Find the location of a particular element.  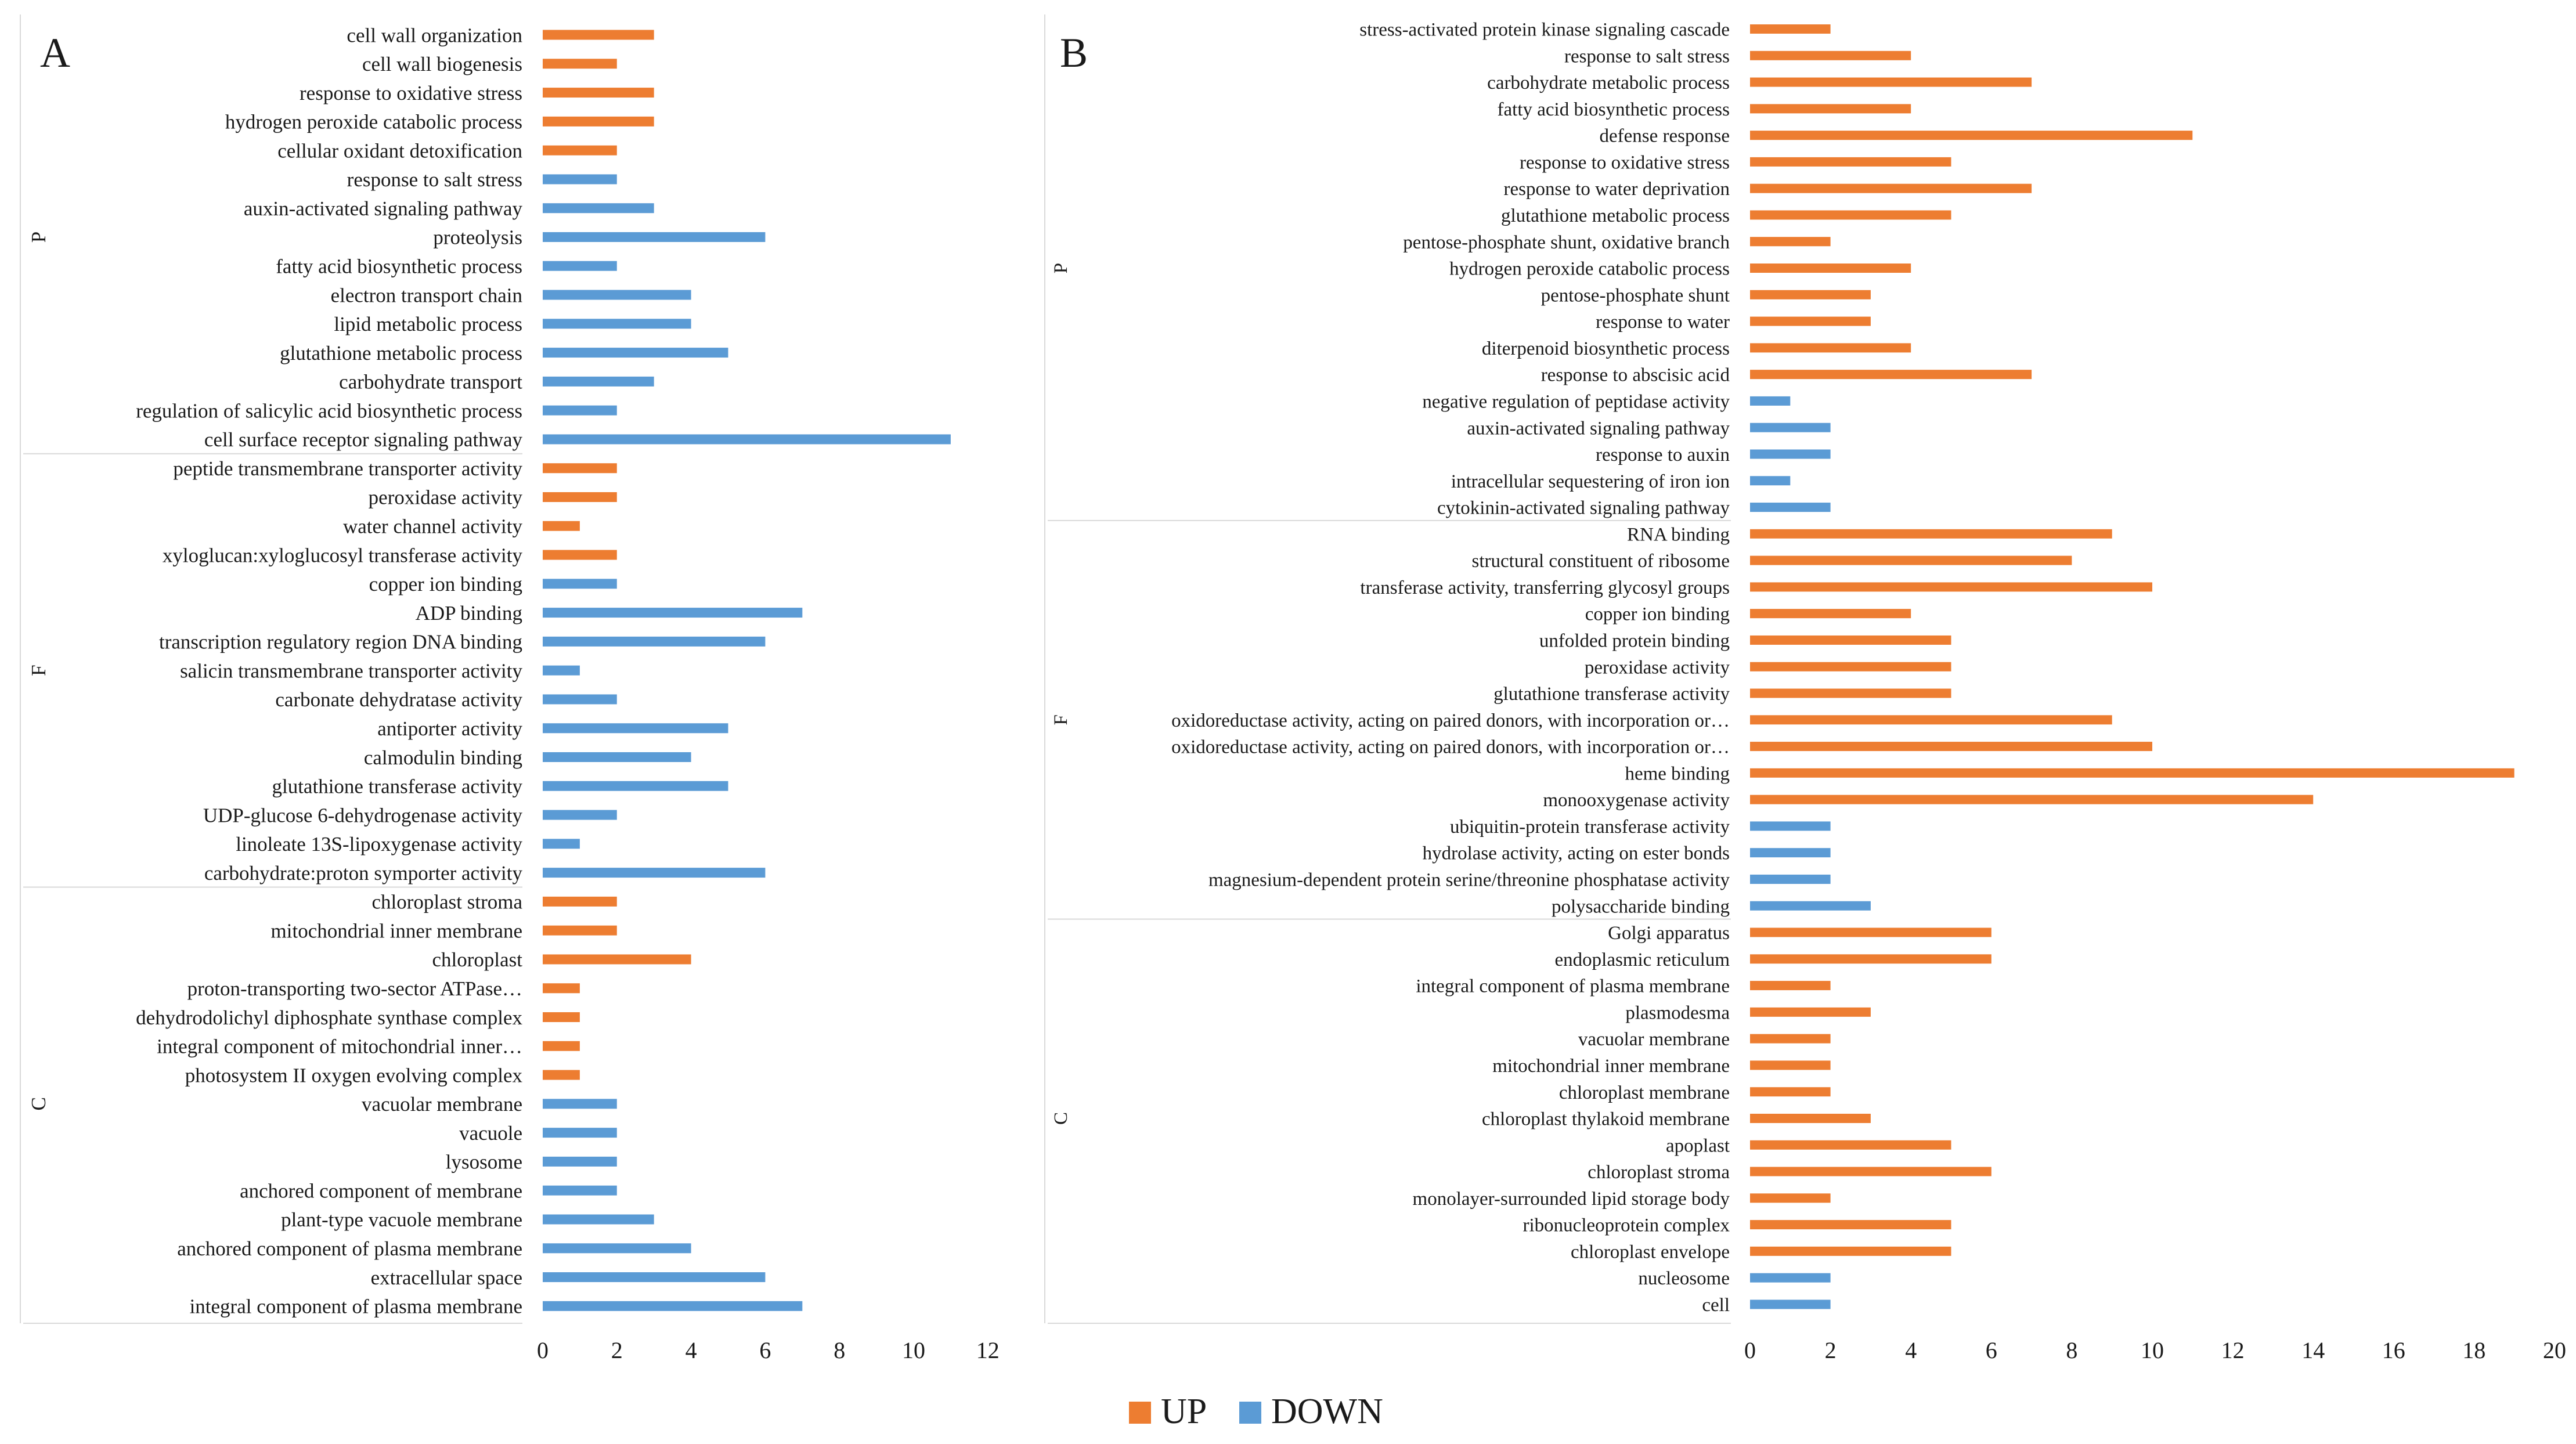

category-label: ribonucleoprotein complex is located at coordinates (1626, 1225).